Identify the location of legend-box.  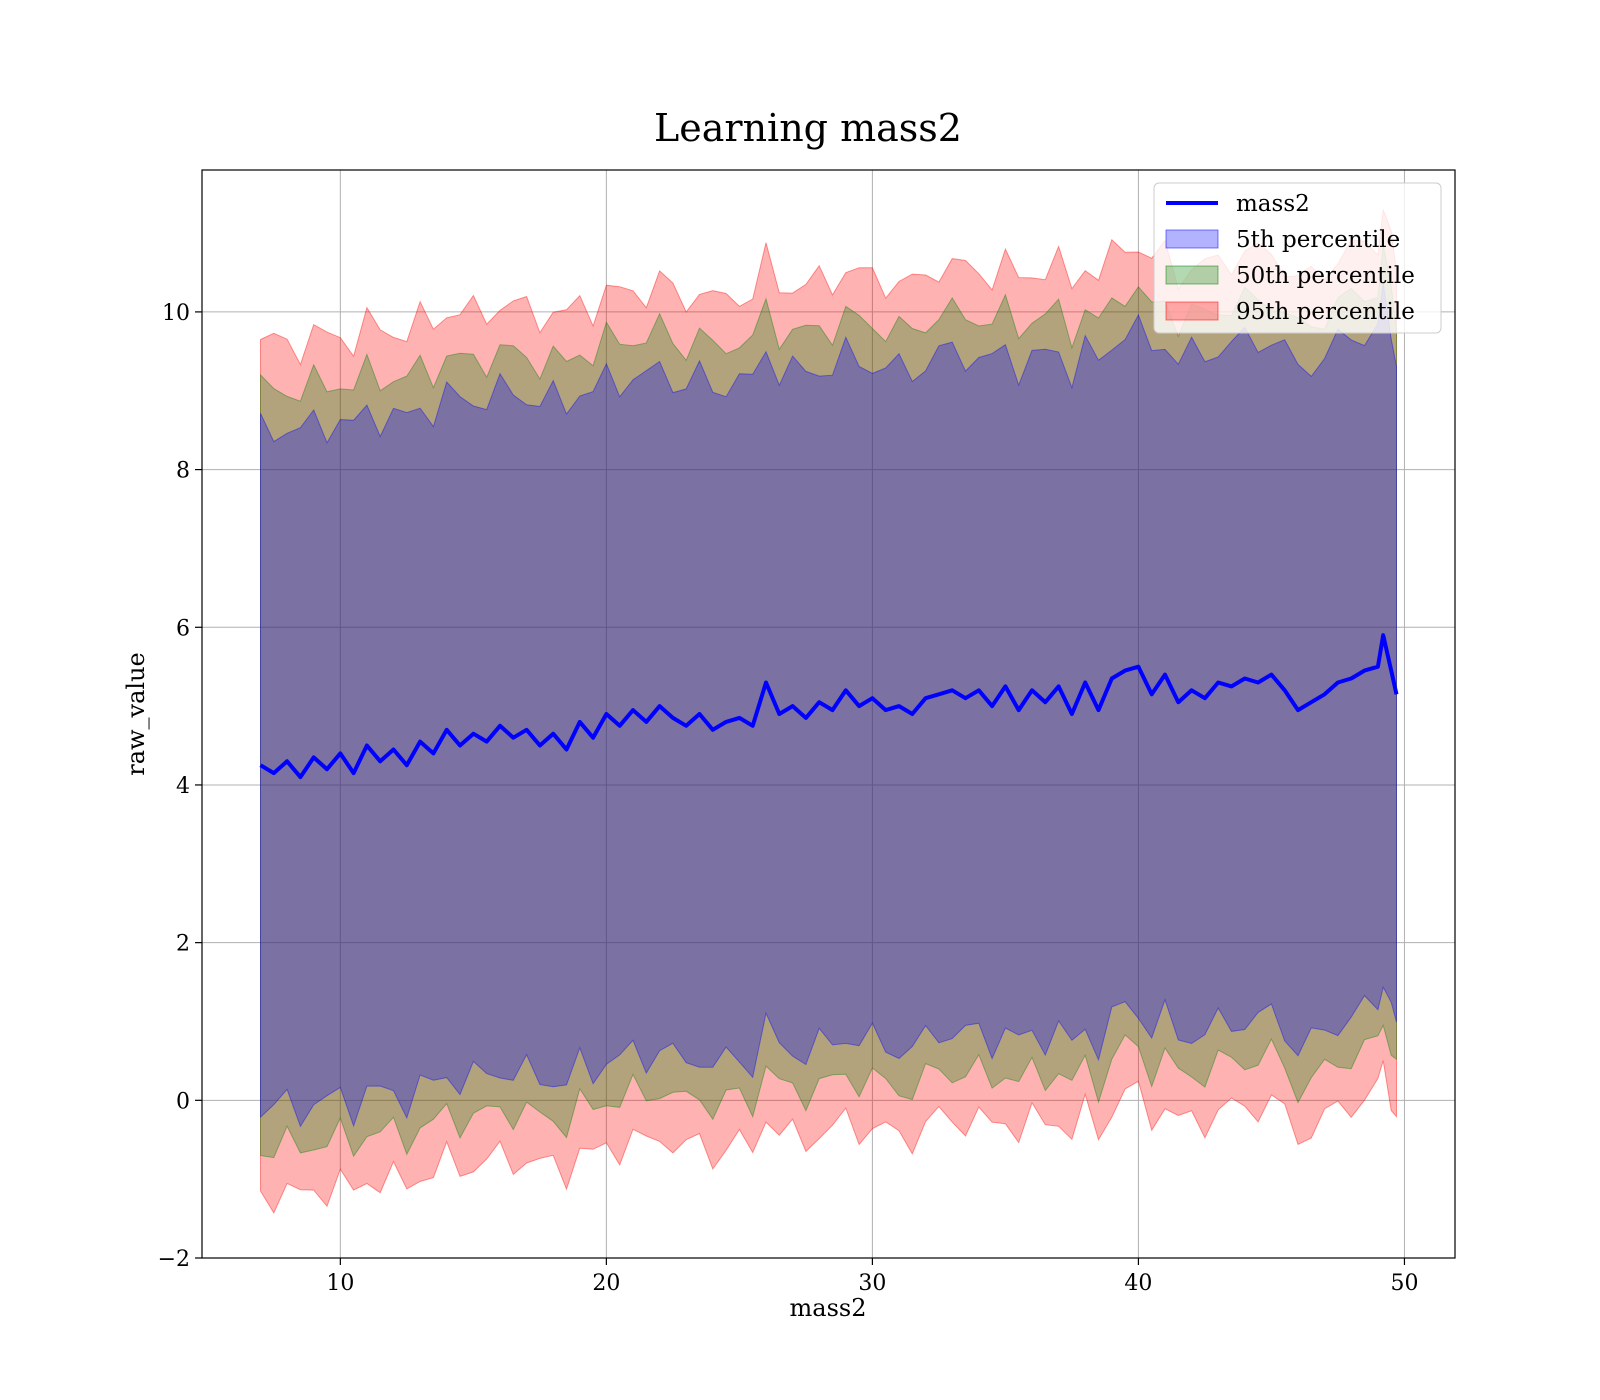
(1297, 258).